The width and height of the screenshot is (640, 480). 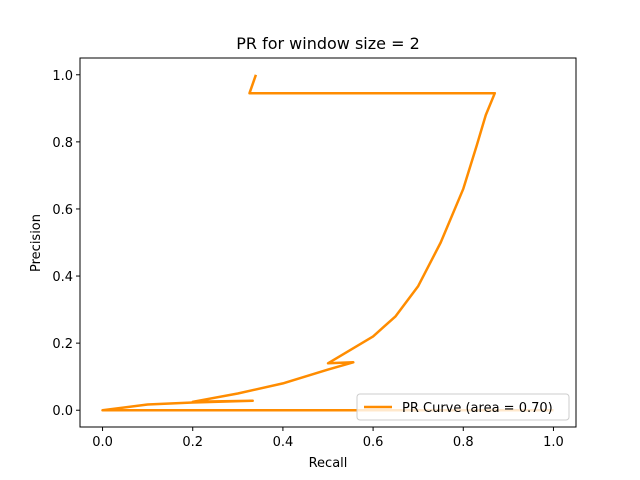 I want to click on legend: PR Curve (area = 0.70), so click(x=463, y=407).